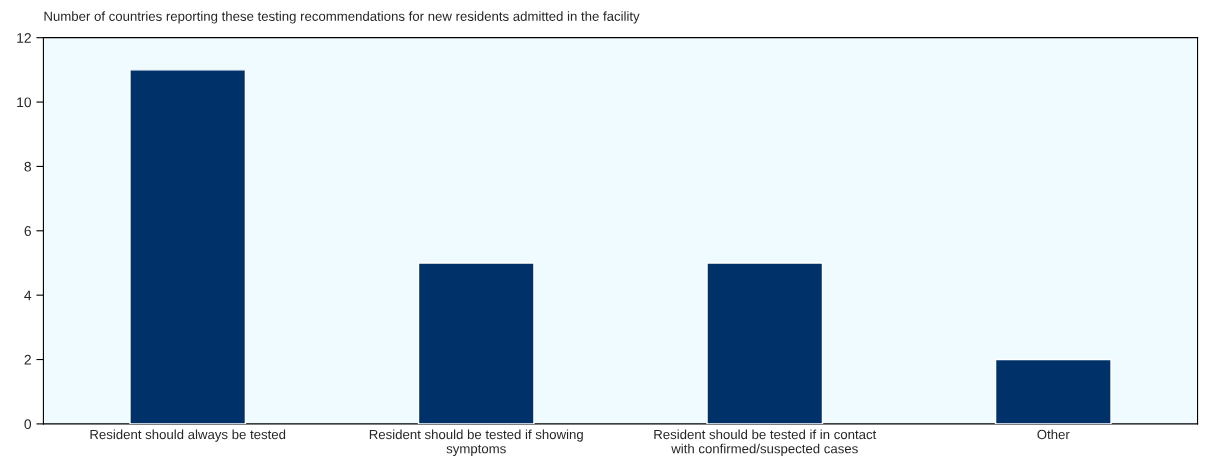  What do you see at coordinates (27, 359) in the screenshot?
I see `y-tick-label: 2` at bounding box center [27, 359].